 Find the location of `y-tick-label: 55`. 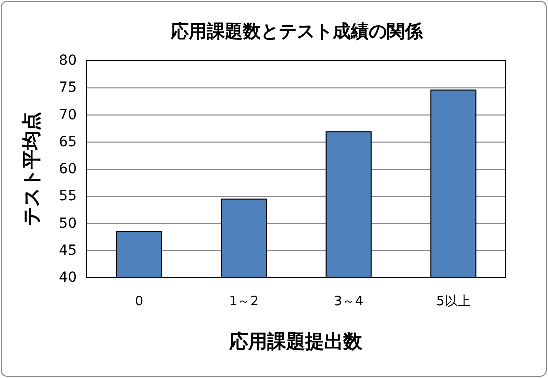

y-tick-label: 55 is located at coordinates (68, 196).